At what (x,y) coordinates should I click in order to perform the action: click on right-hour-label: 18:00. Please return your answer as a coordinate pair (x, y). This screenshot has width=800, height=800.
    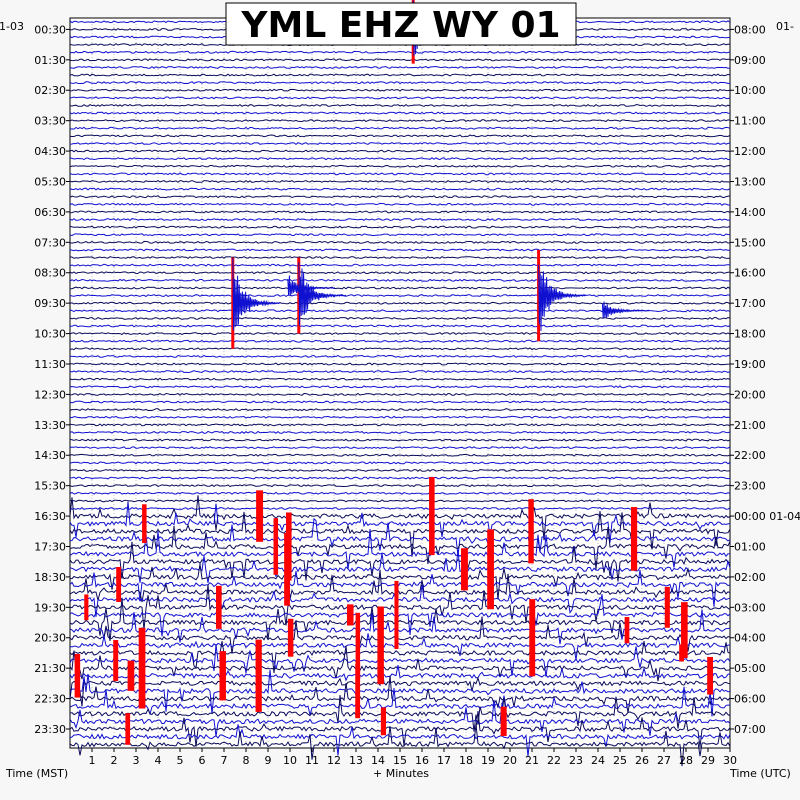
    Looking at the image, I should click on (750, 334).